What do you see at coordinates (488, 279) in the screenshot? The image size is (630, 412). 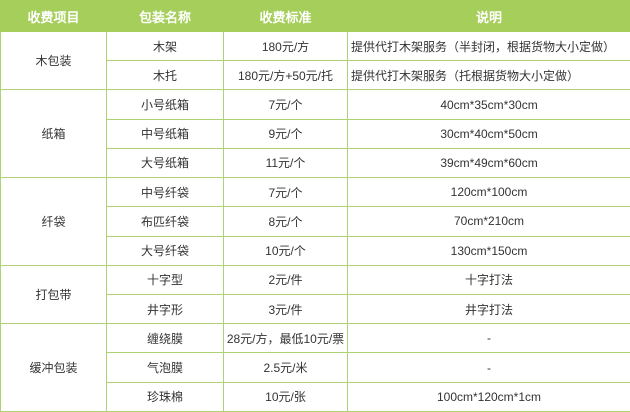 I see `note-cell: 十字打法` at bounding box center [488, 279].